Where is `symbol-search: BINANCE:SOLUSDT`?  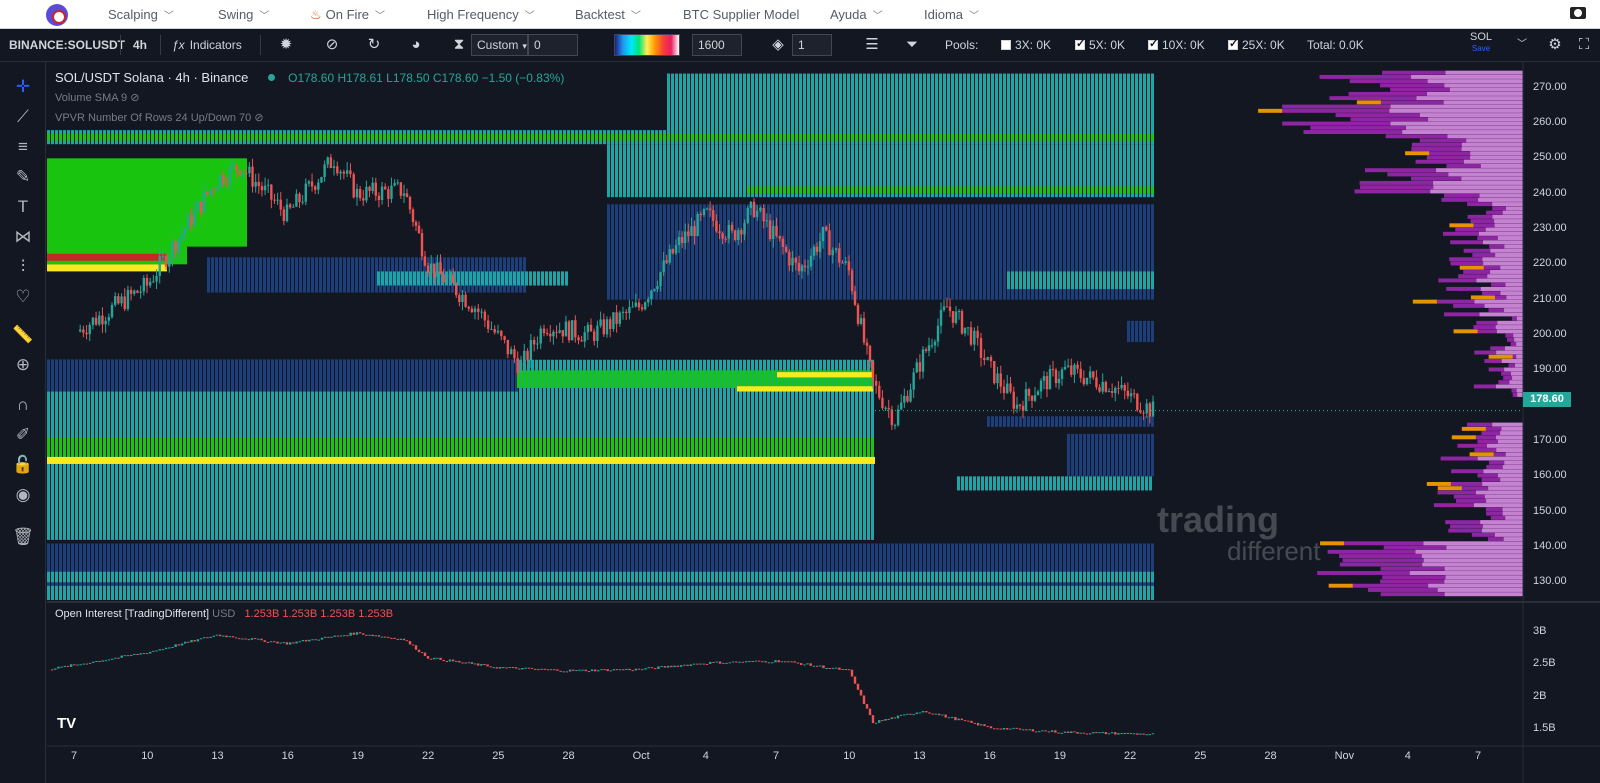 symbol-search: BINANCE:SOLUSDT is located at coordinates (67, 45).